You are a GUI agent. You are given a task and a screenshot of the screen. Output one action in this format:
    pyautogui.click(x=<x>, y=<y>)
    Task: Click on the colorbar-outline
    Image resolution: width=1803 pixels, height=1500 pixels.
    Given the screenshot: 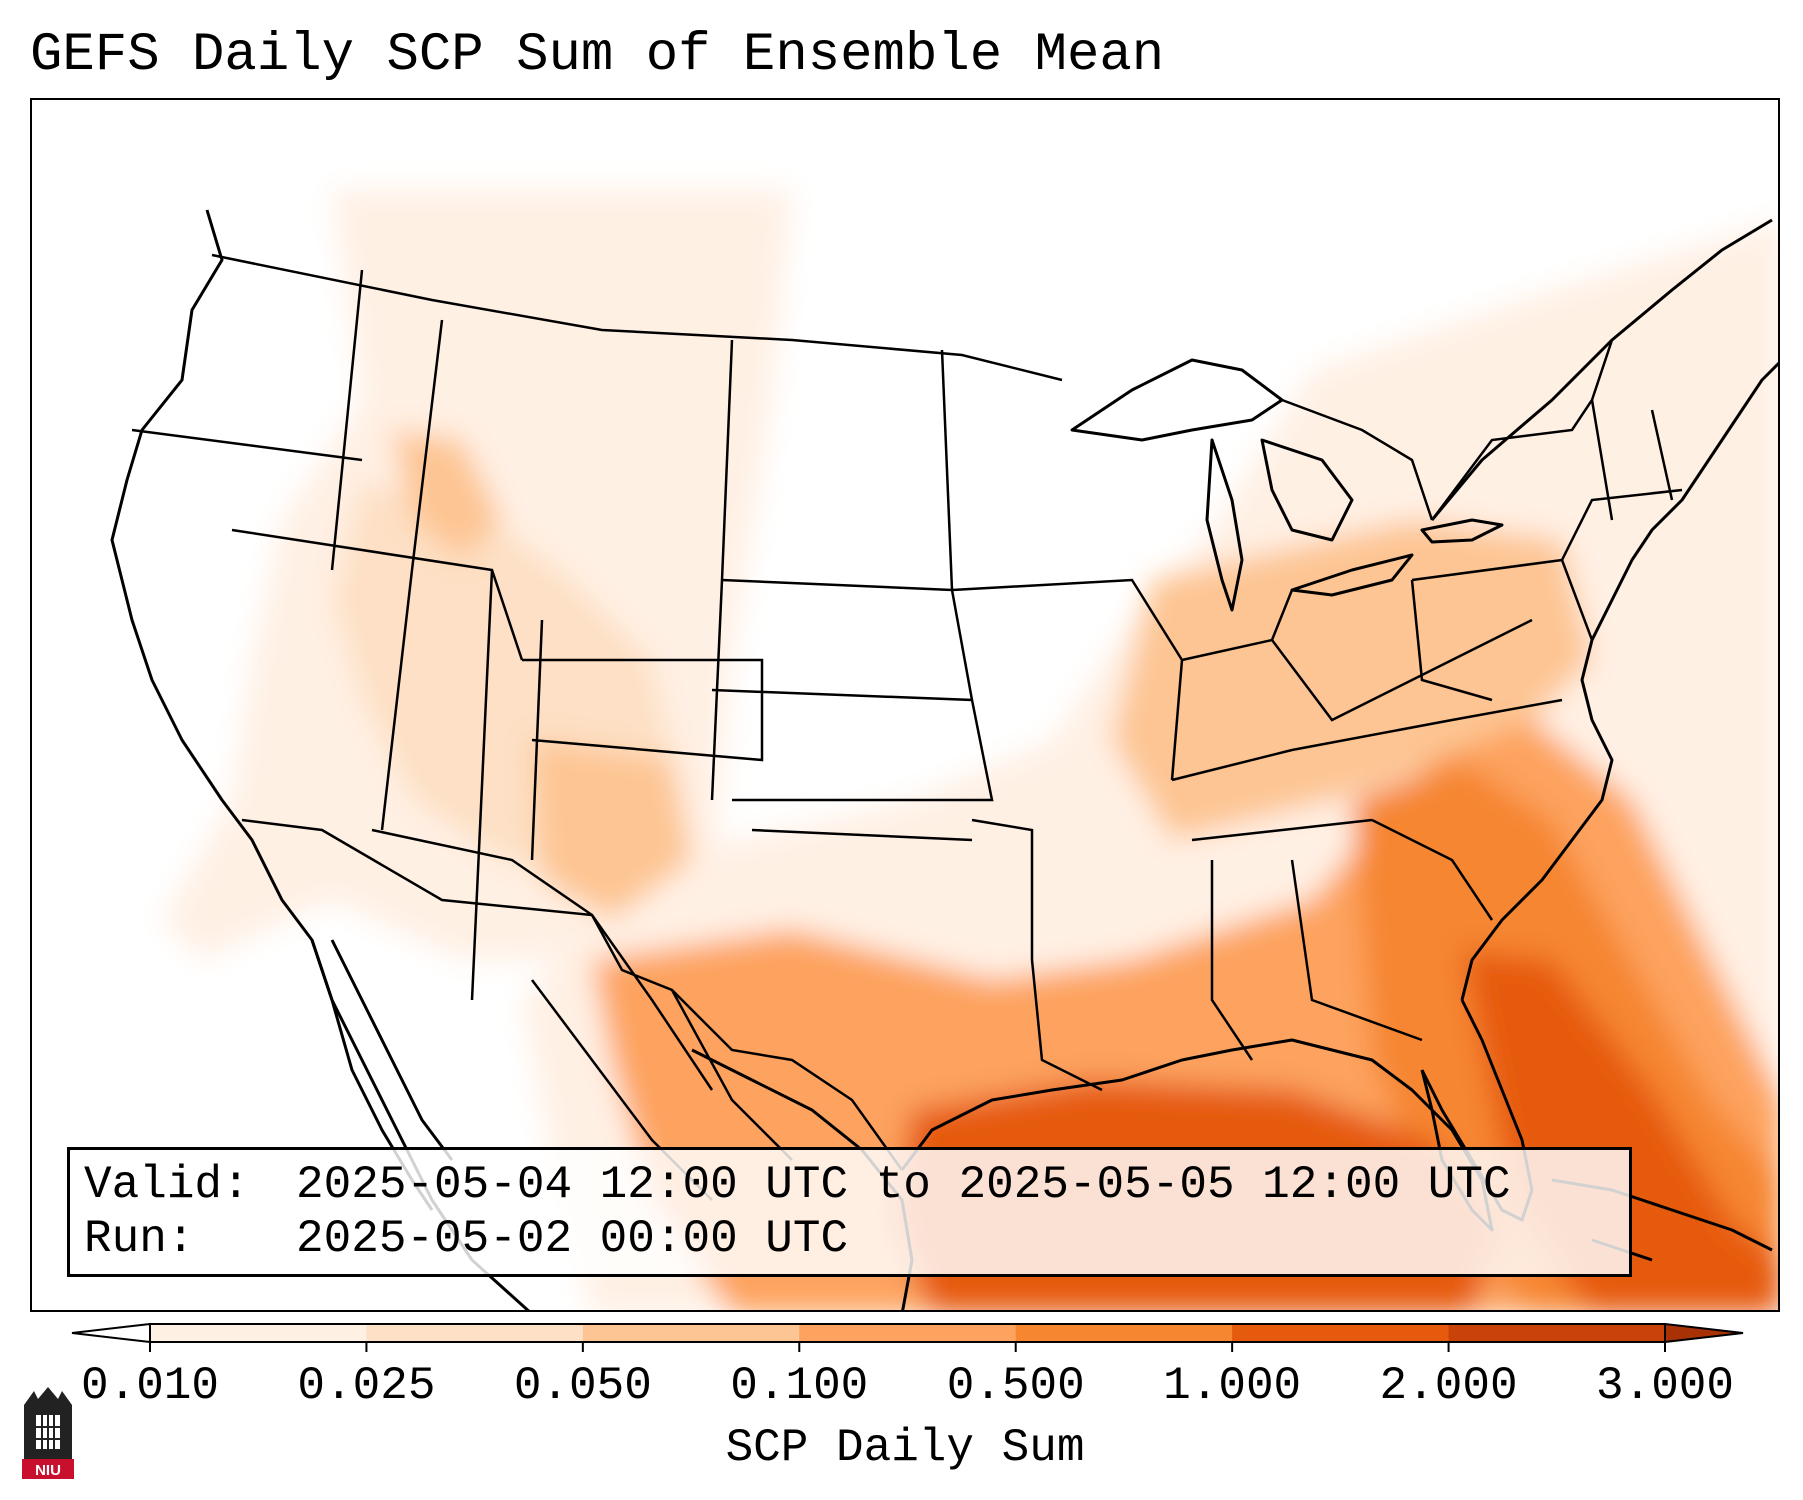 What is the action you would take?
    pyautogui.click(x=907, y=1333)
    